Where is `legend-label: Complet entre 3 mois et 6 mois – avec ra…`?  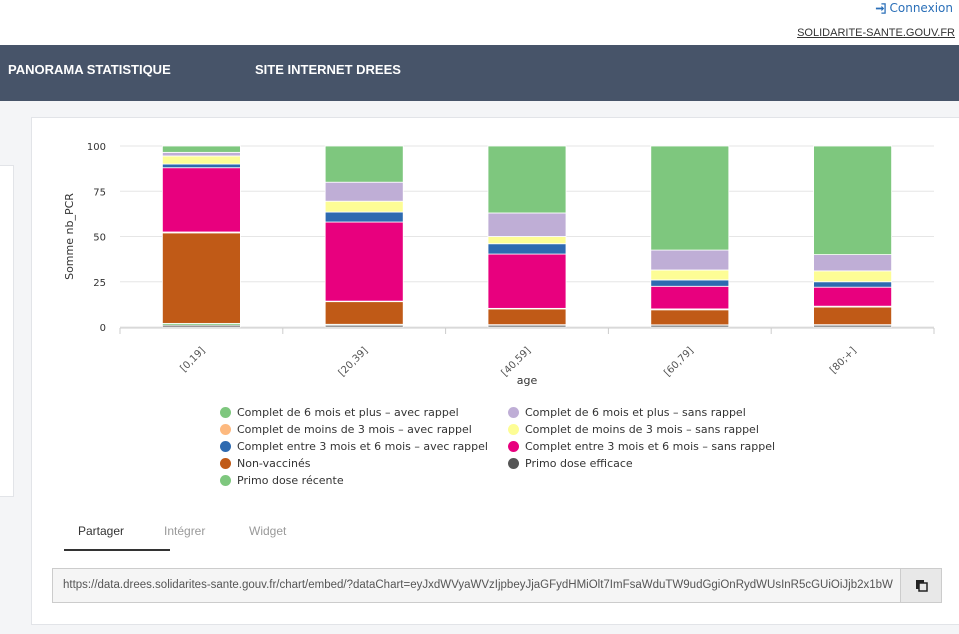
legend-label: Complet entre 3 mois et 6 mois – avec ra… is located at coordinates (362, 446).